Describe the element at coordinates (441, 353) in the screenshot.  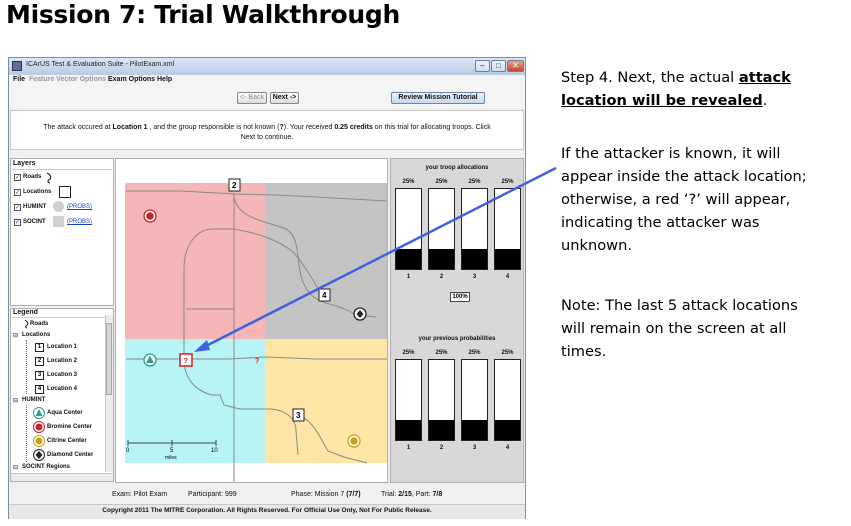
I see `previous-percent-label-2: 25%` at that location.